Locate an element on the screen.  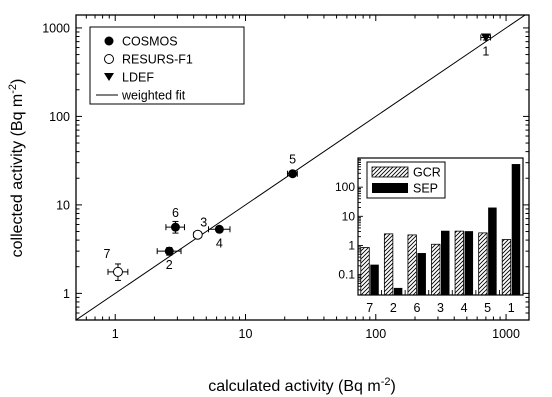
inset-legend-sep-label: SEP is located at coordinates (425, 189).